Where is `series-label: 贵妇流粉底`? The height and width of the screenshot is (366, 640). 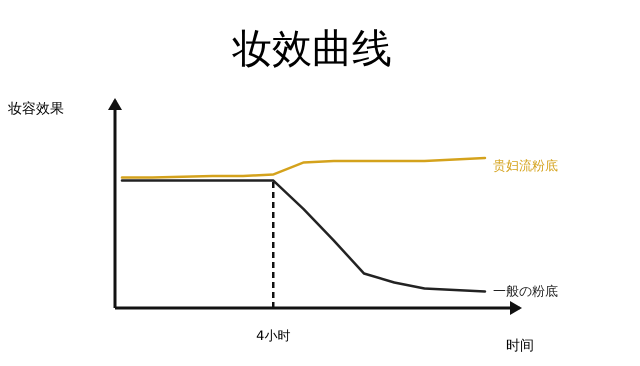
series-label: 贵妇流粉底 is located at coordinates (525, 166).